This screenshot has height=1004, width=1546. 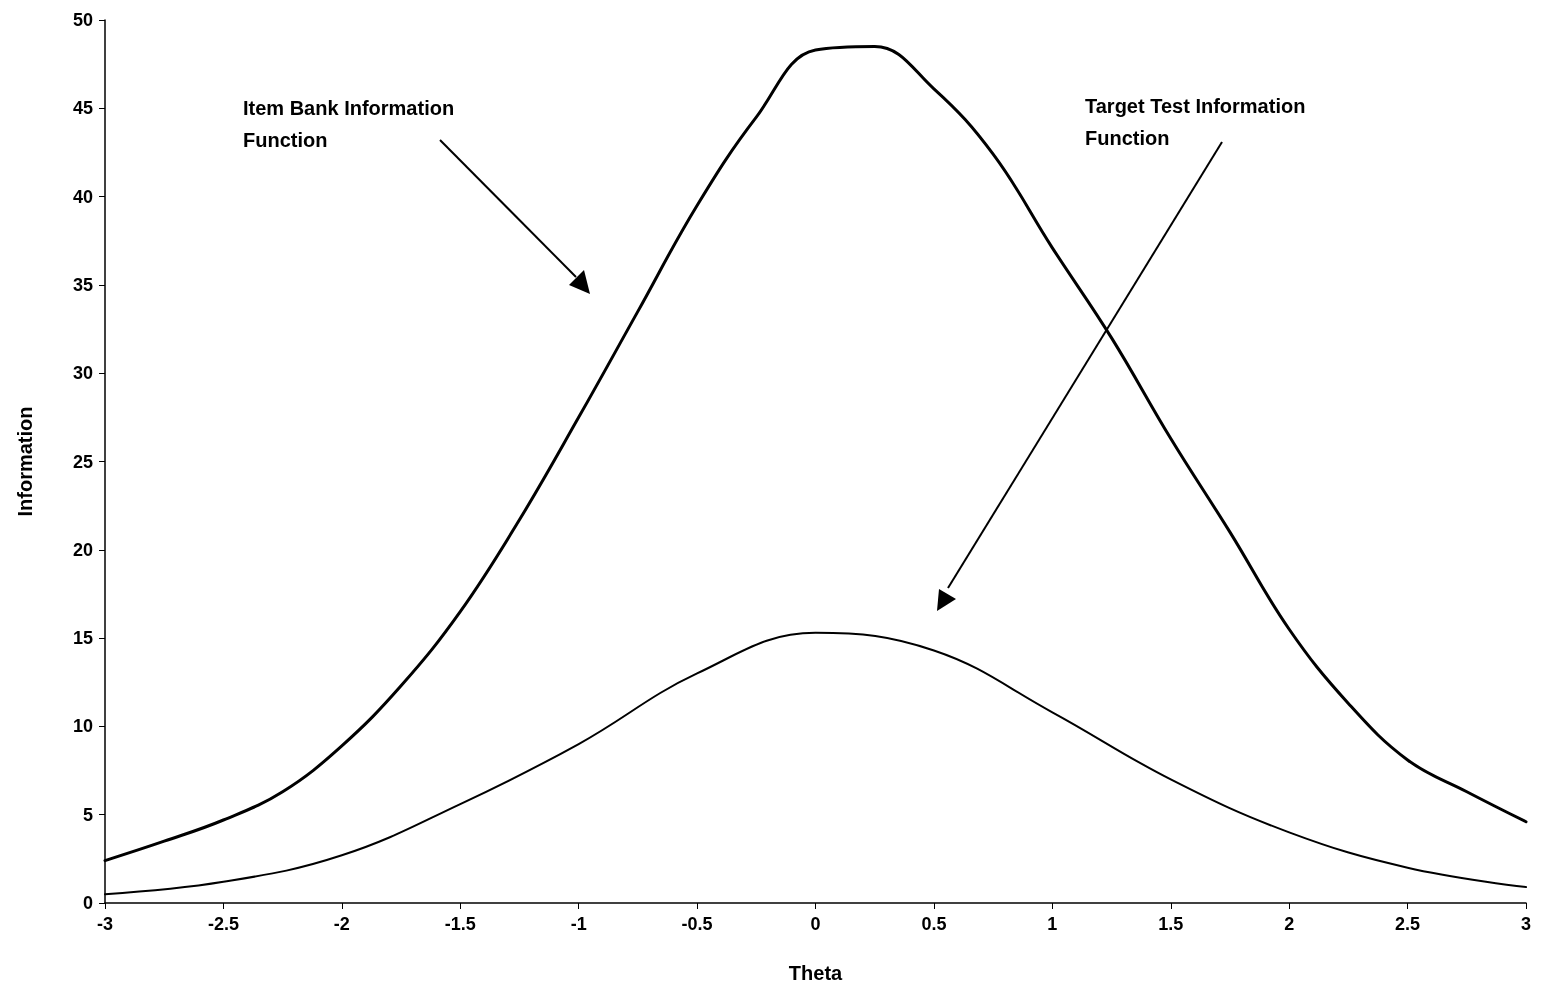 I want to click on y-tick-label: 30, so click(x=82, y=373).